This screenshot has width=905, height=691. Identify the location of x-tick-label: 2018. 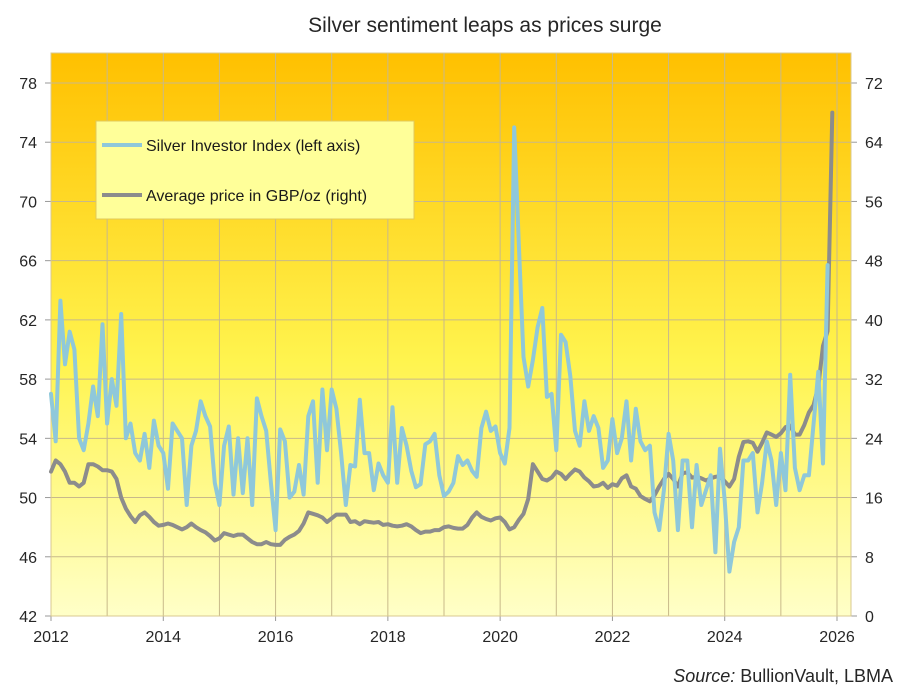
(388, 637).